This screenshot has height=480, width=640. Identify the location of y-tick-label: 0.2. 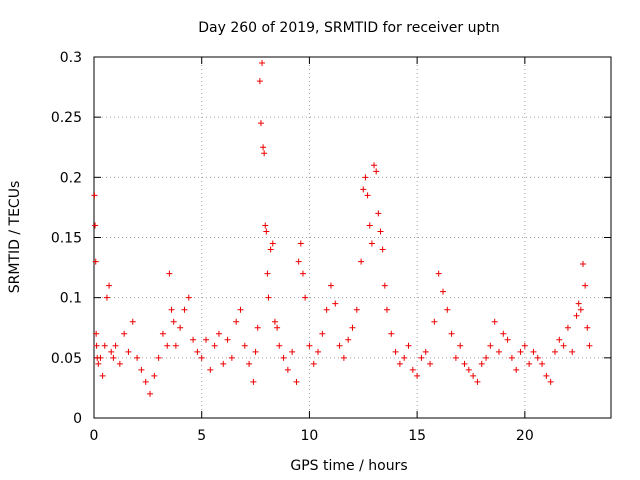
(71, 178).